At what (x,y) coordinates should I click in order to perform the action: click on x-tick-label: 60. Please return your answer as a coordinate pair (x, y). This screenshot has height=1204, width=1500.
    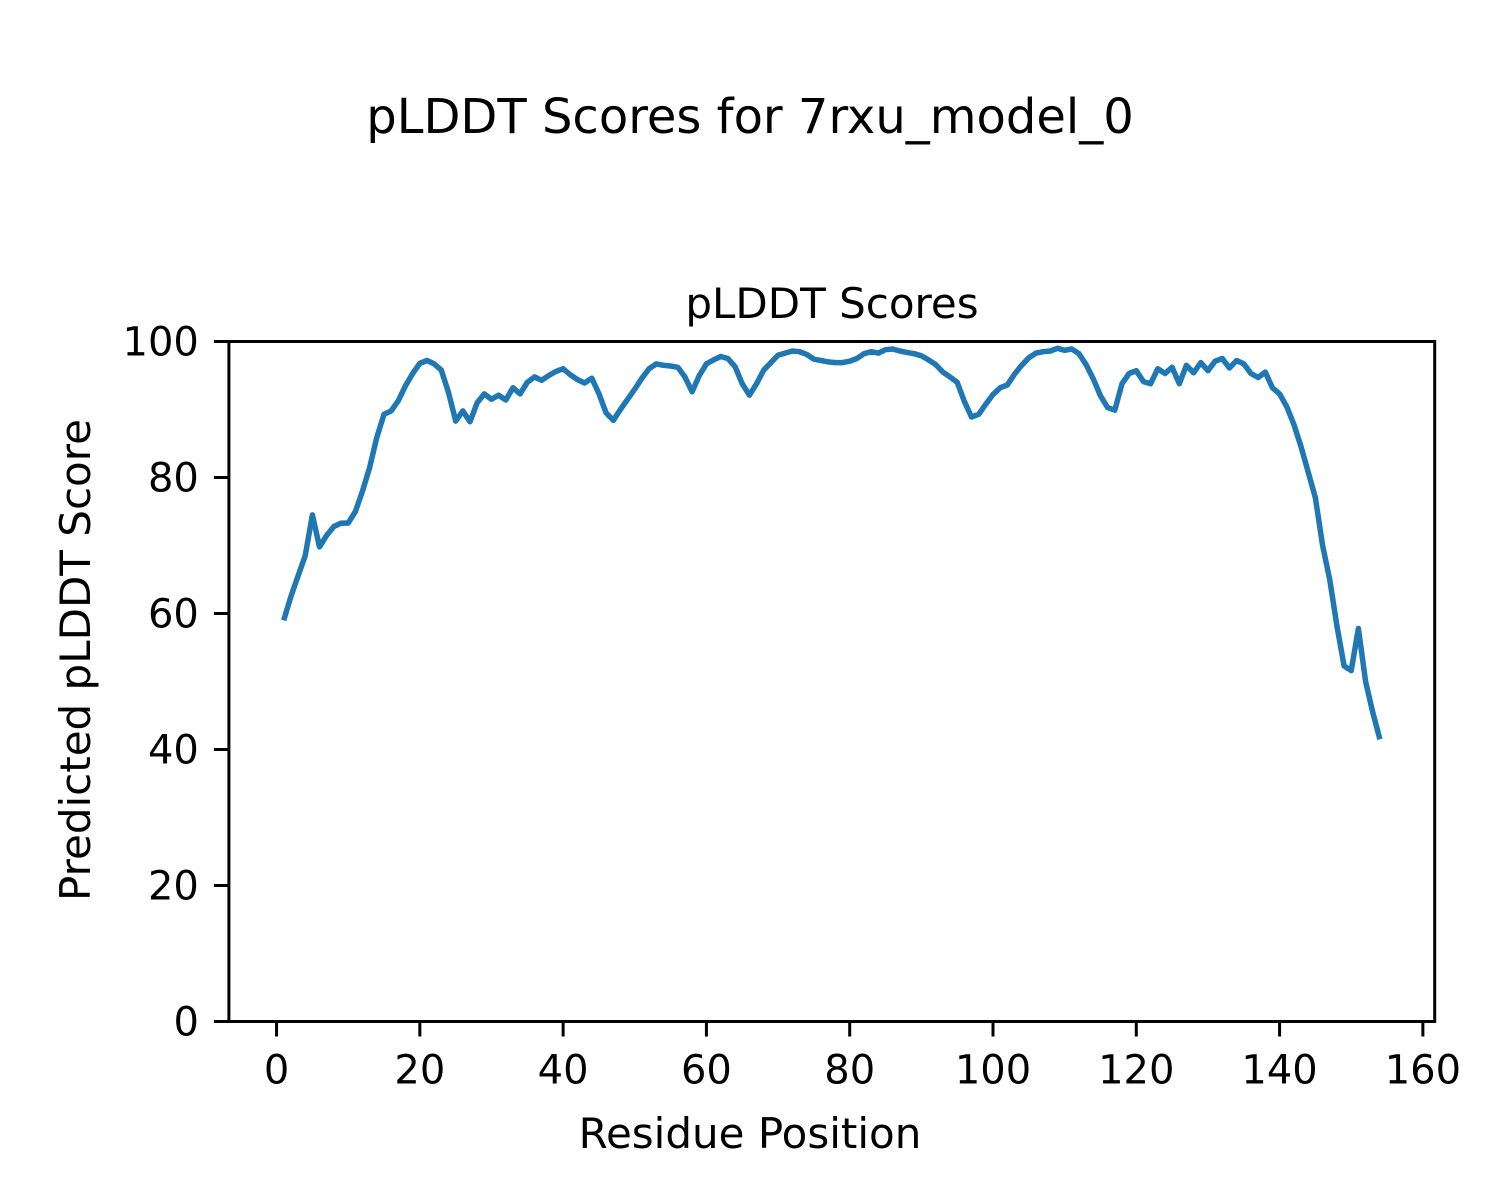
    Looking at the image, I should click on (706, 1071).